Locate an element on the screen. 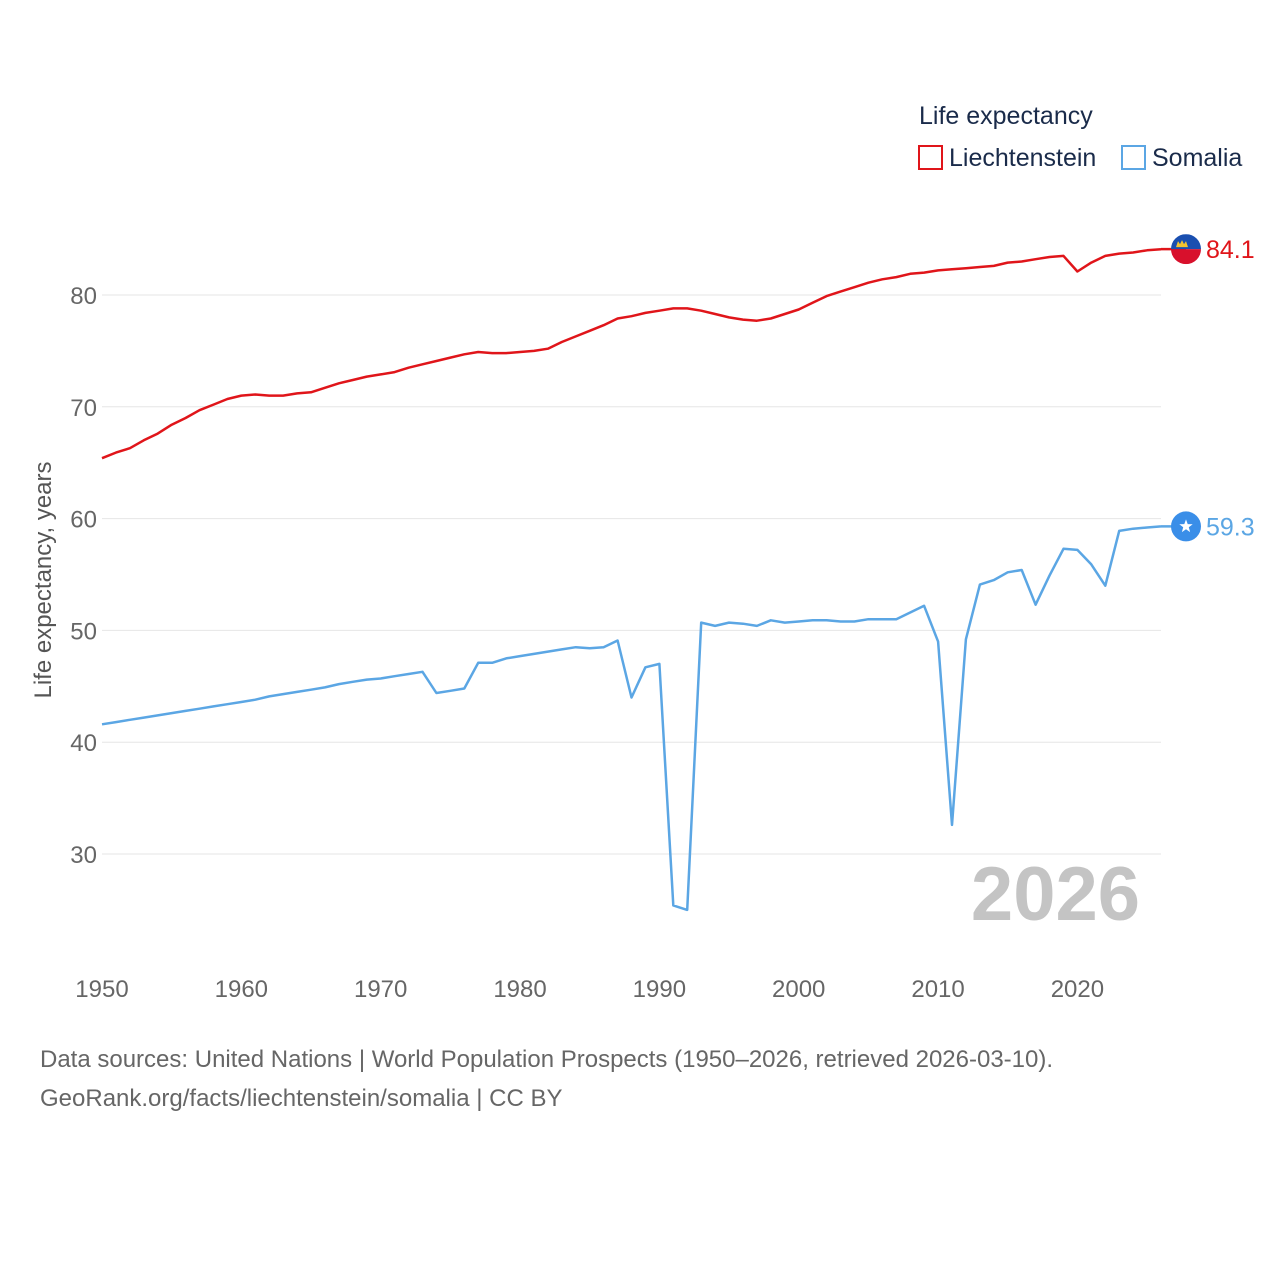 This screenshot has width=1280, height=1280. end-value-label-liechtenstein: 84.1 is located at coordinates (1230, 250).